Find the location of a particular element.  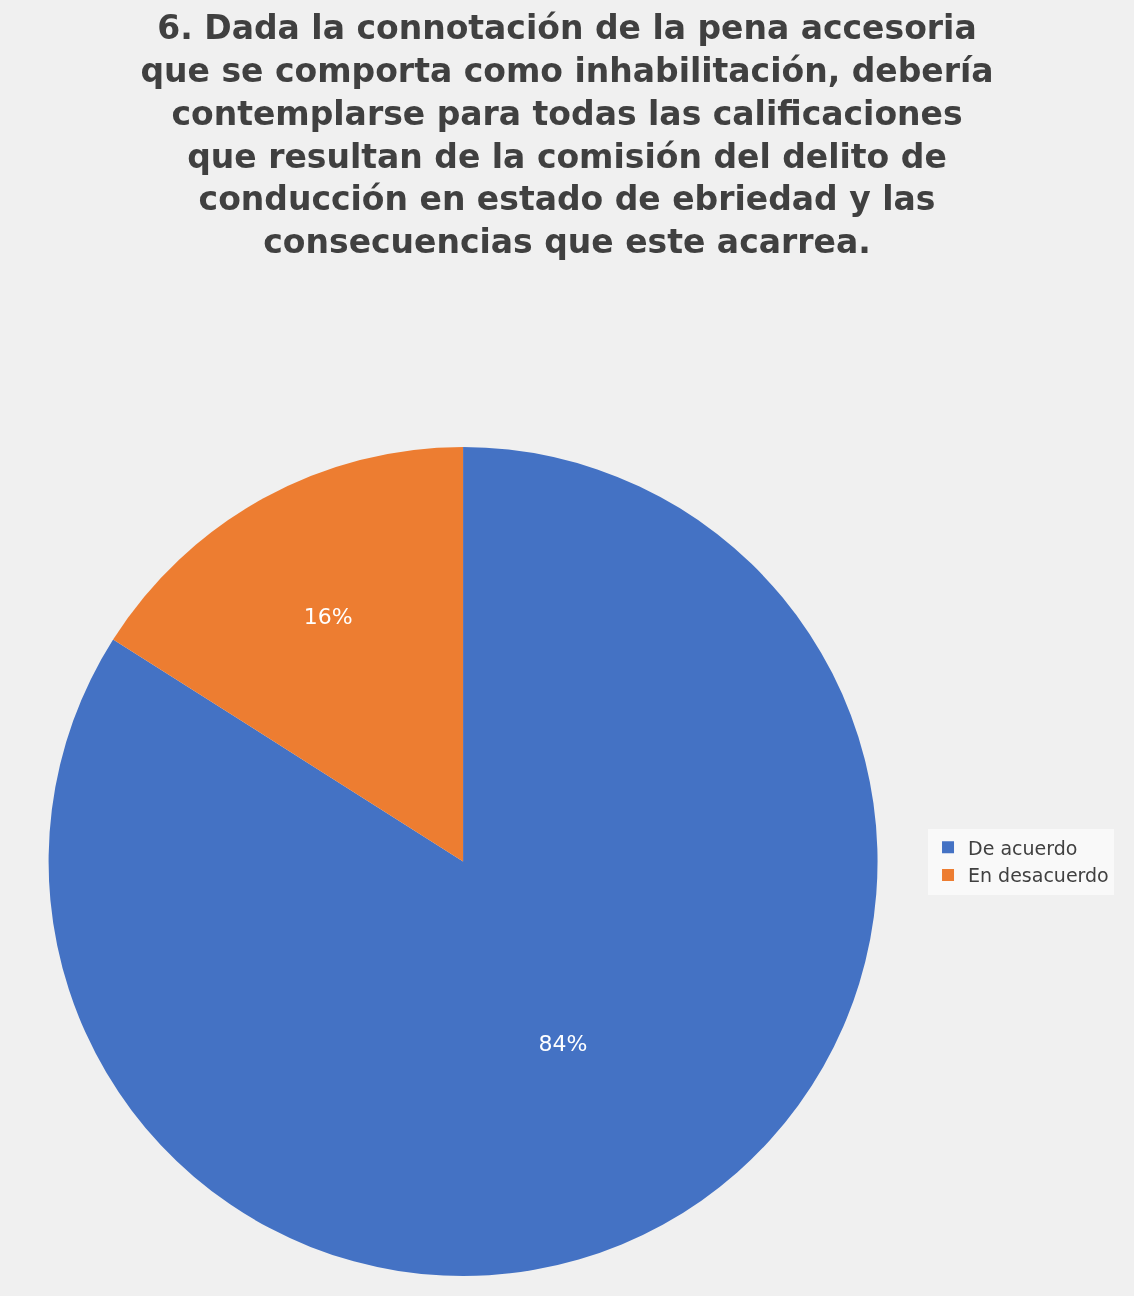

data-label: 84% is located at coordinates (563, 1043).